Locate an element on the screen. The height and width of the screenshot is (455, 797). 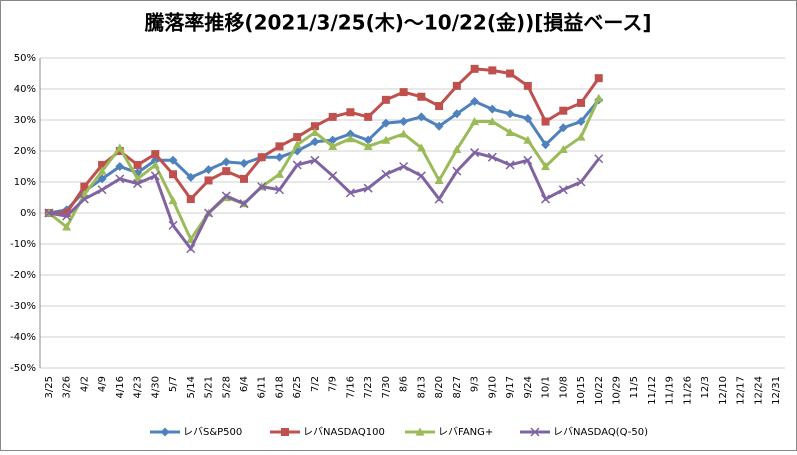
x-tick-label: 4/2 is located at coordinates (84, 384).